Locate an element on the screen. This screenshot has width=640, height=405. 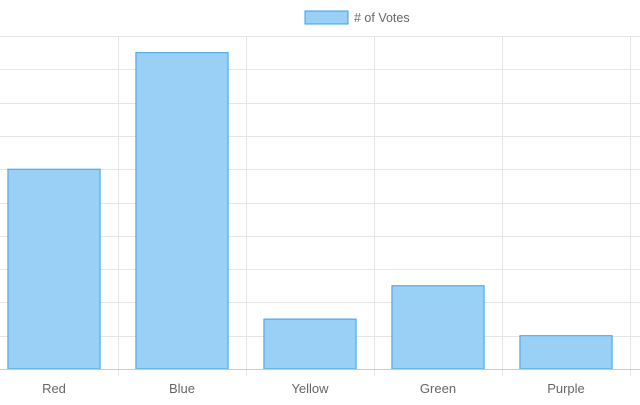
legend-swatch is located at coordinates (326, 17).